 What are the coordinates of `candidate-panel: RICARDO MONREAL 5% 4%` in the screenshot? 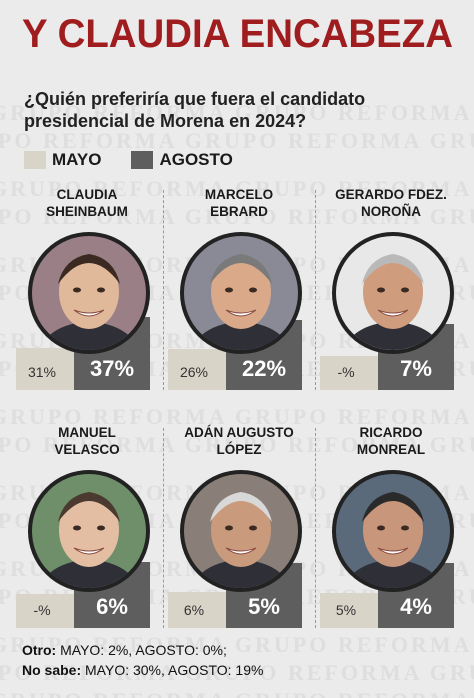 It's located at (391, 526).